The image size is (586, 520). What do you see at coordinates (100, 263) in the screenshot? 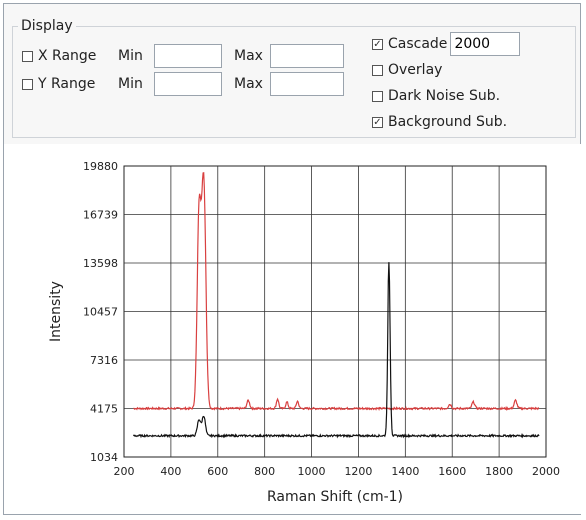
I see `y-tick-label: 13598` at bounding box center [100, 263].